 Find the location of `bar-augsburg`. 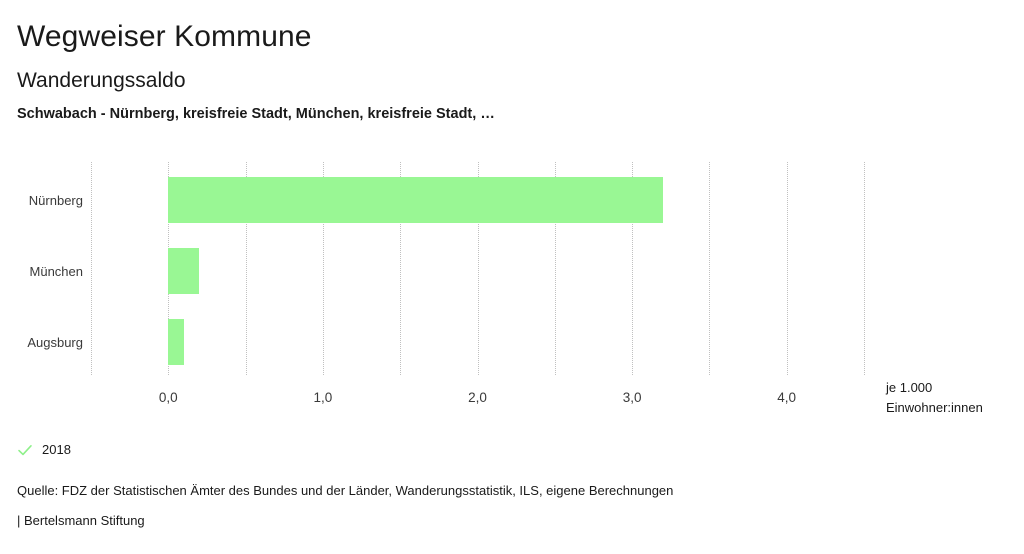

bar-augsburg is located at coordinates (176, 342).